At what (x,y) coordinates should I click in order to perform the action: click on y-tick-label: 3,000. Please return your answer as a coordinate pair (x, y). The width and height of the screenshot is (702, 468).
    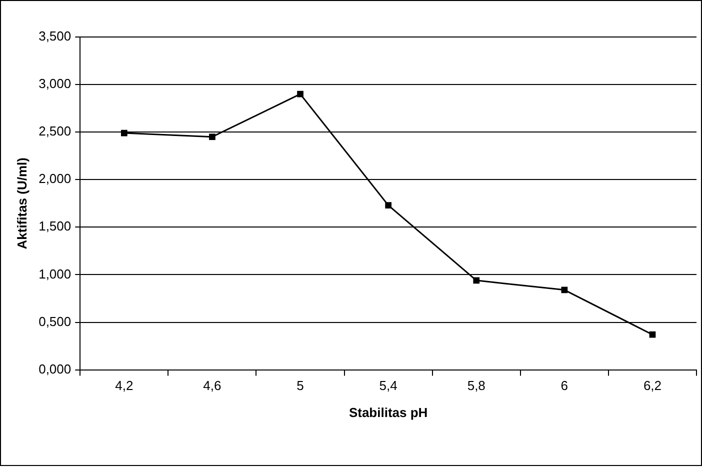
    Looking at the image, I should click on (55, 84).